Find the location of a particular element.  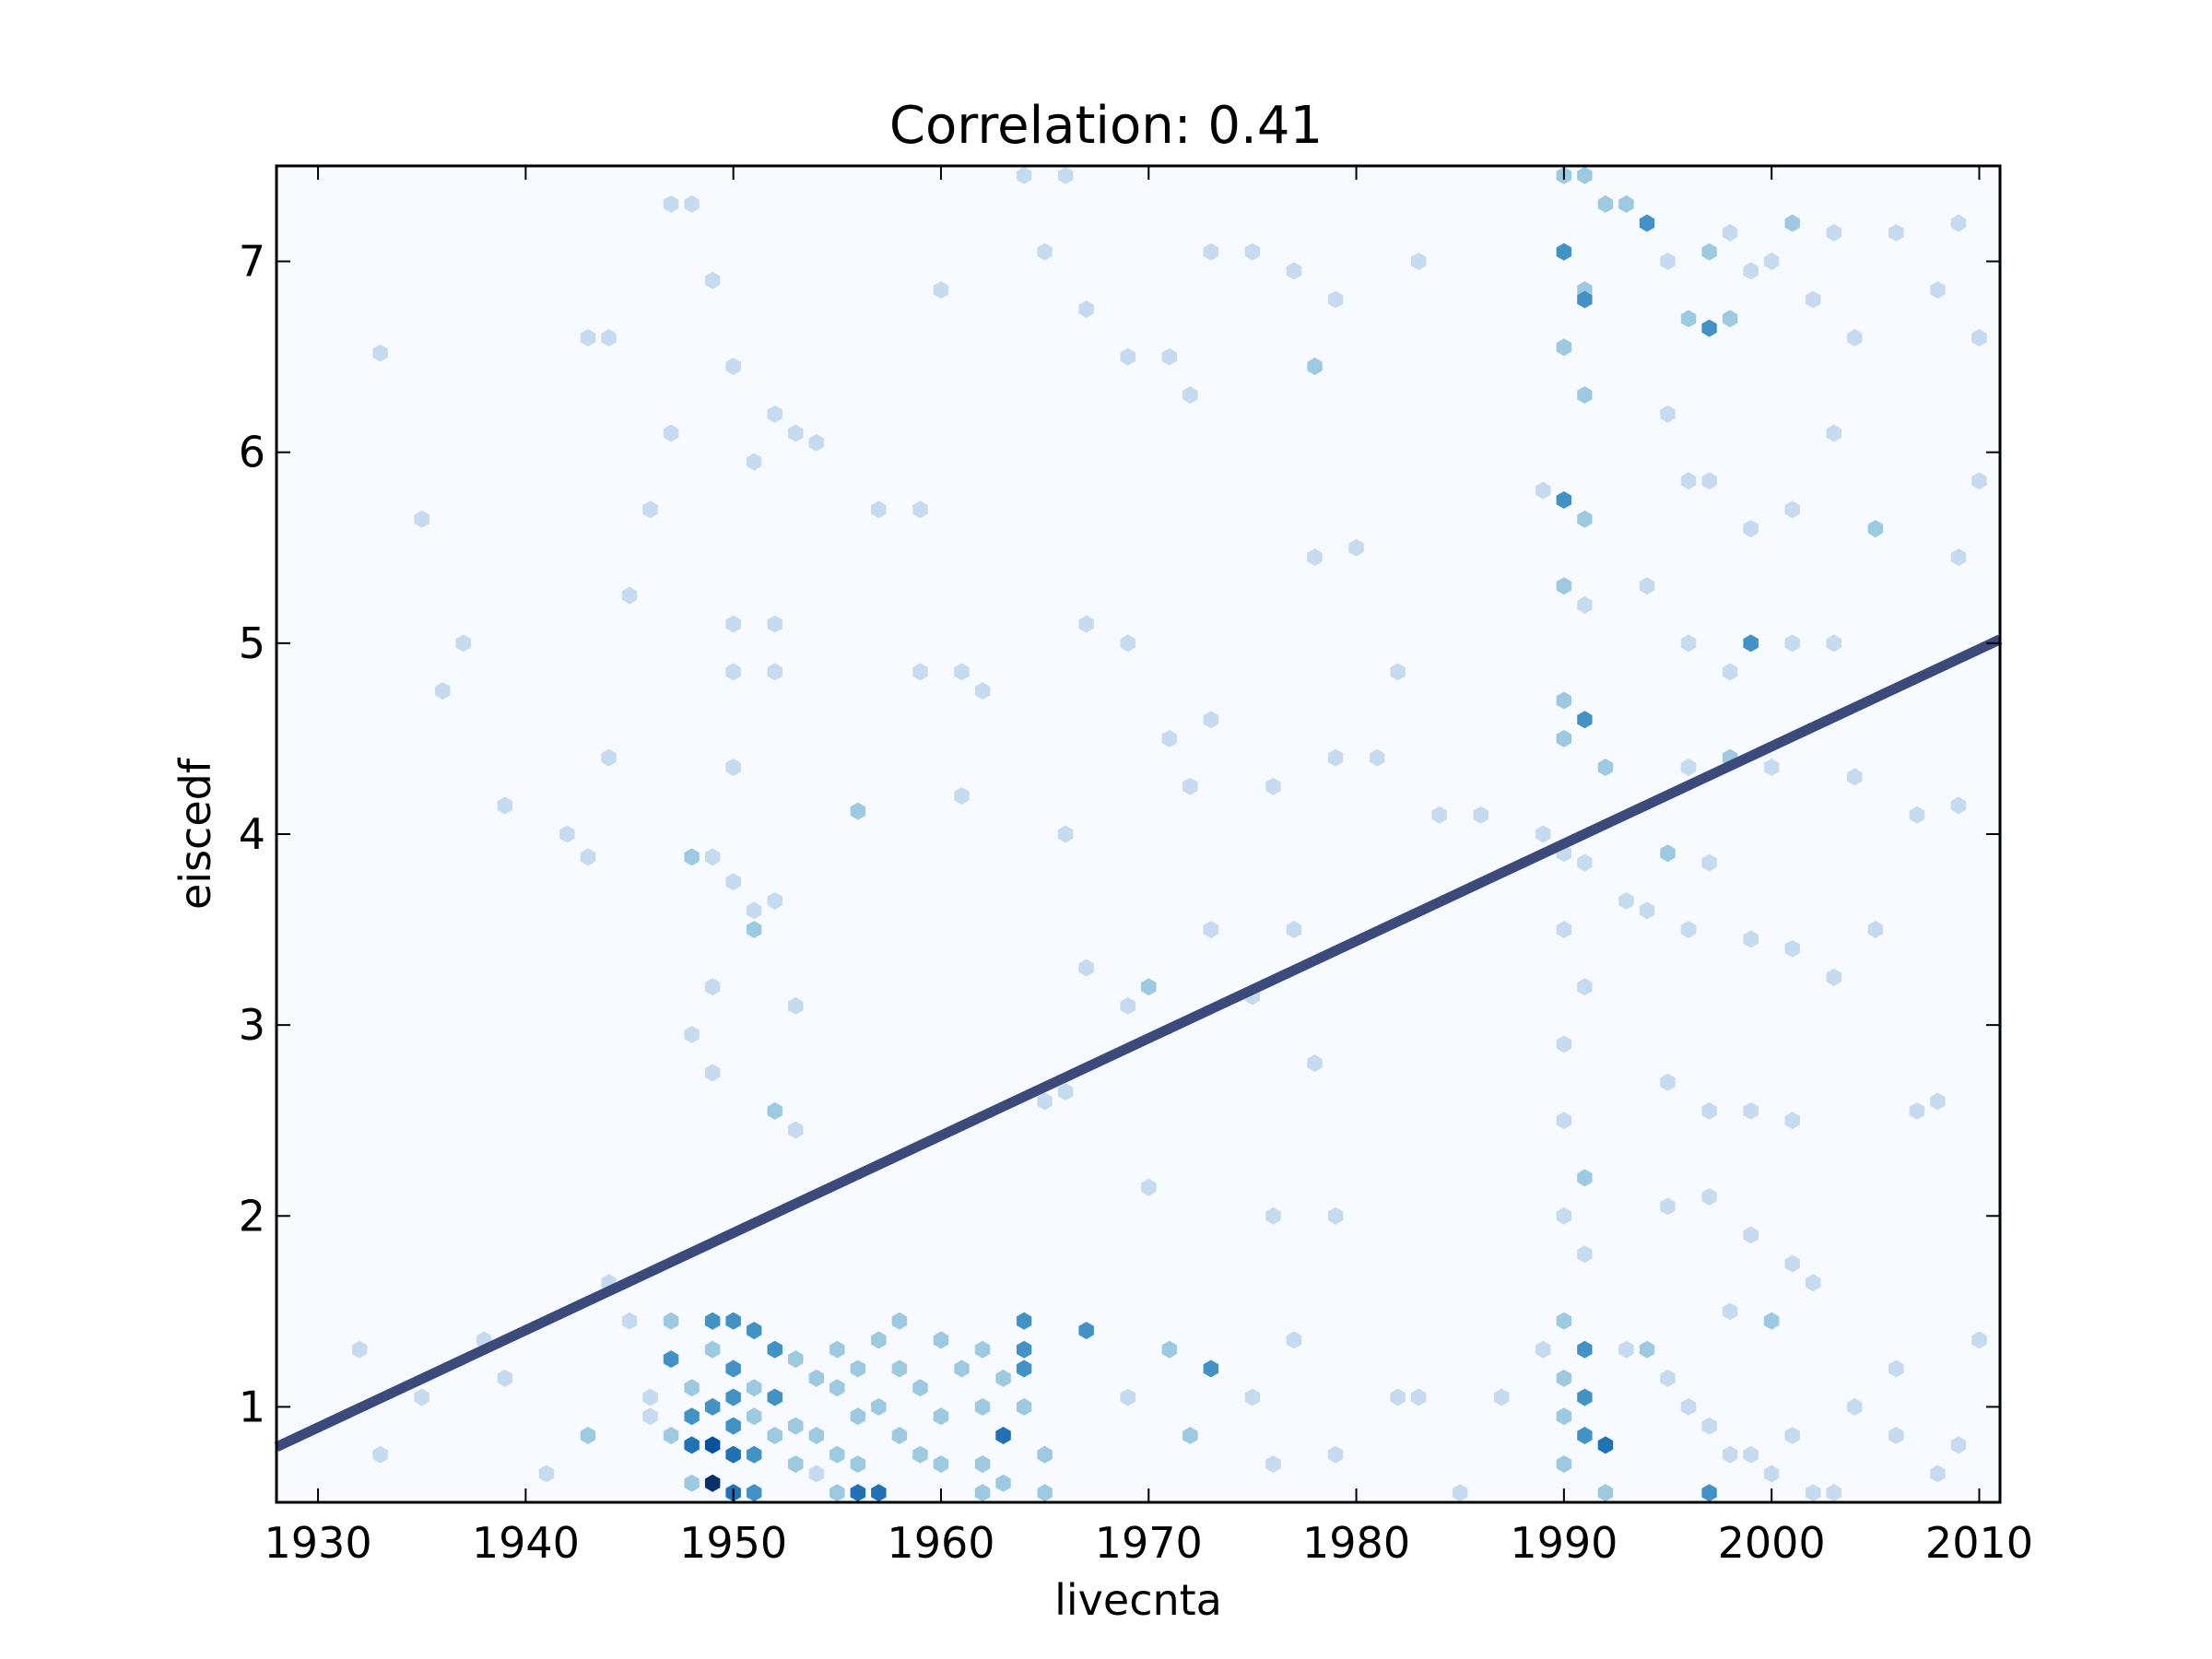

chart-title: Correlation: 0.41 is located at coordinates (1106, 126).